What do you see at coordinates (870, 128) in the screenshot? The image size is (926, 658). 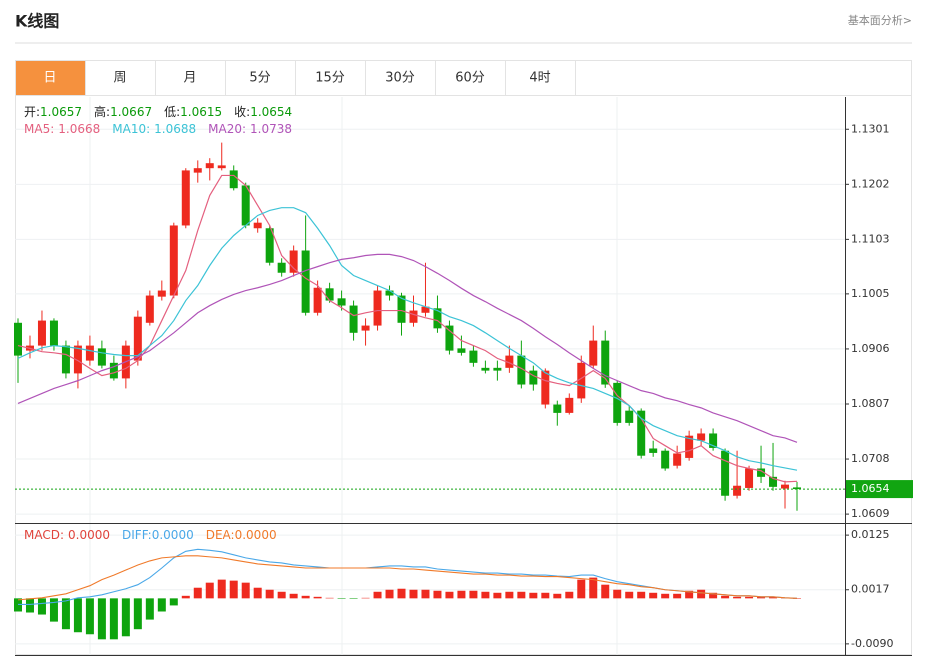 I see `y-tick-label: 1.1301` at bounding box center [870, 128].